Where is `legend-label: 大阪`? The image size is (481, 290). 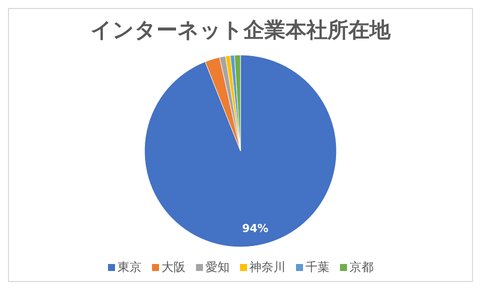 legend-label: 大阪 is located at coordinates (174, 267).